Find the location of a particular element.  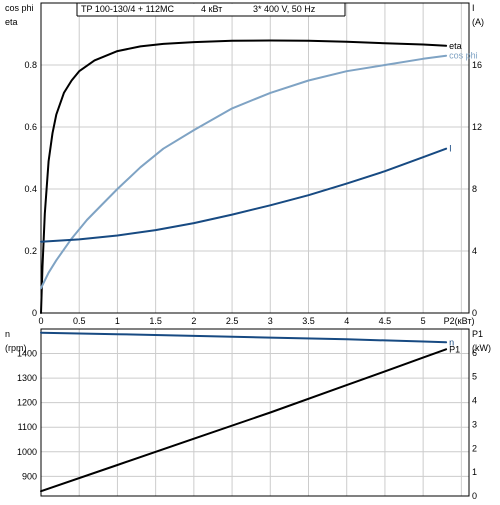

series-label: cos phi is located at coordinates (463, 56).